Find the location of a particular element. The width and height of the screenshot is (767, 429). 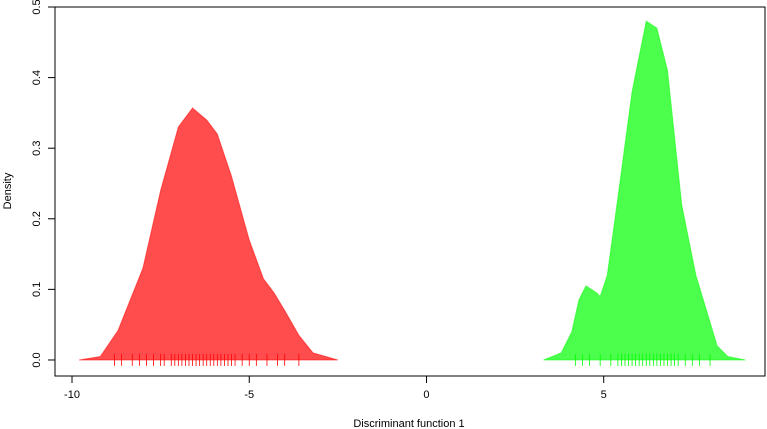

y-tick-label: 0.0 is located at coordinates (37, 359).